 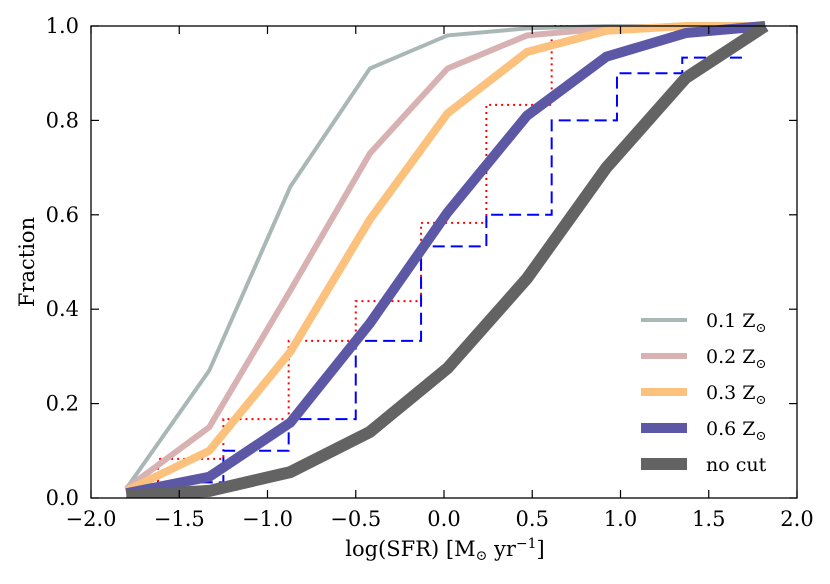 What do you see at coordinates (526, 544) in the screenshot?
I see `x-axis-label-sup: −1` at bounding box center [526, 544].